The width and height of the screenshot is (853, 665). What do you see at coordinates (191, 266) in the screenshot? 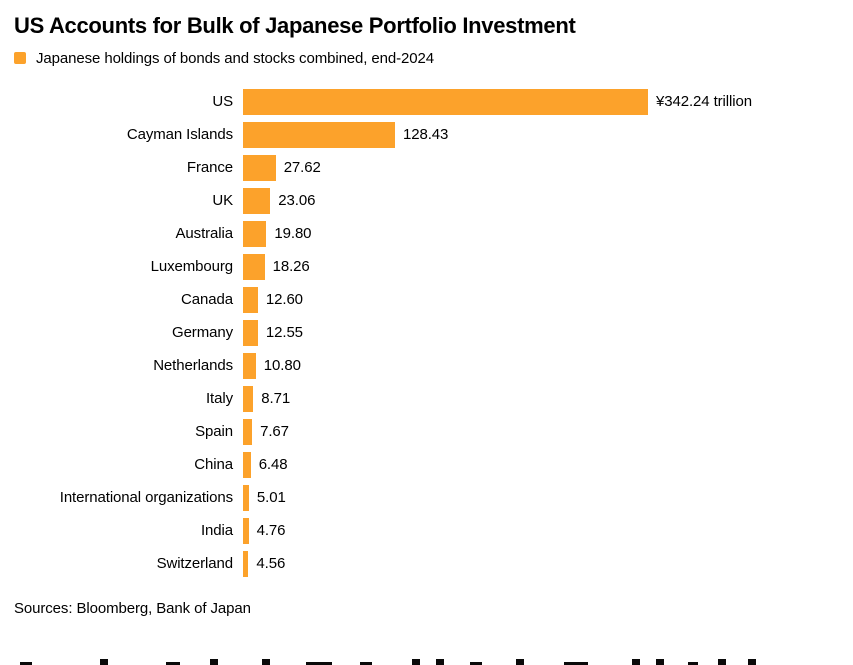
I see `category-label: Luxembourg` at bounding box center [191, 266].